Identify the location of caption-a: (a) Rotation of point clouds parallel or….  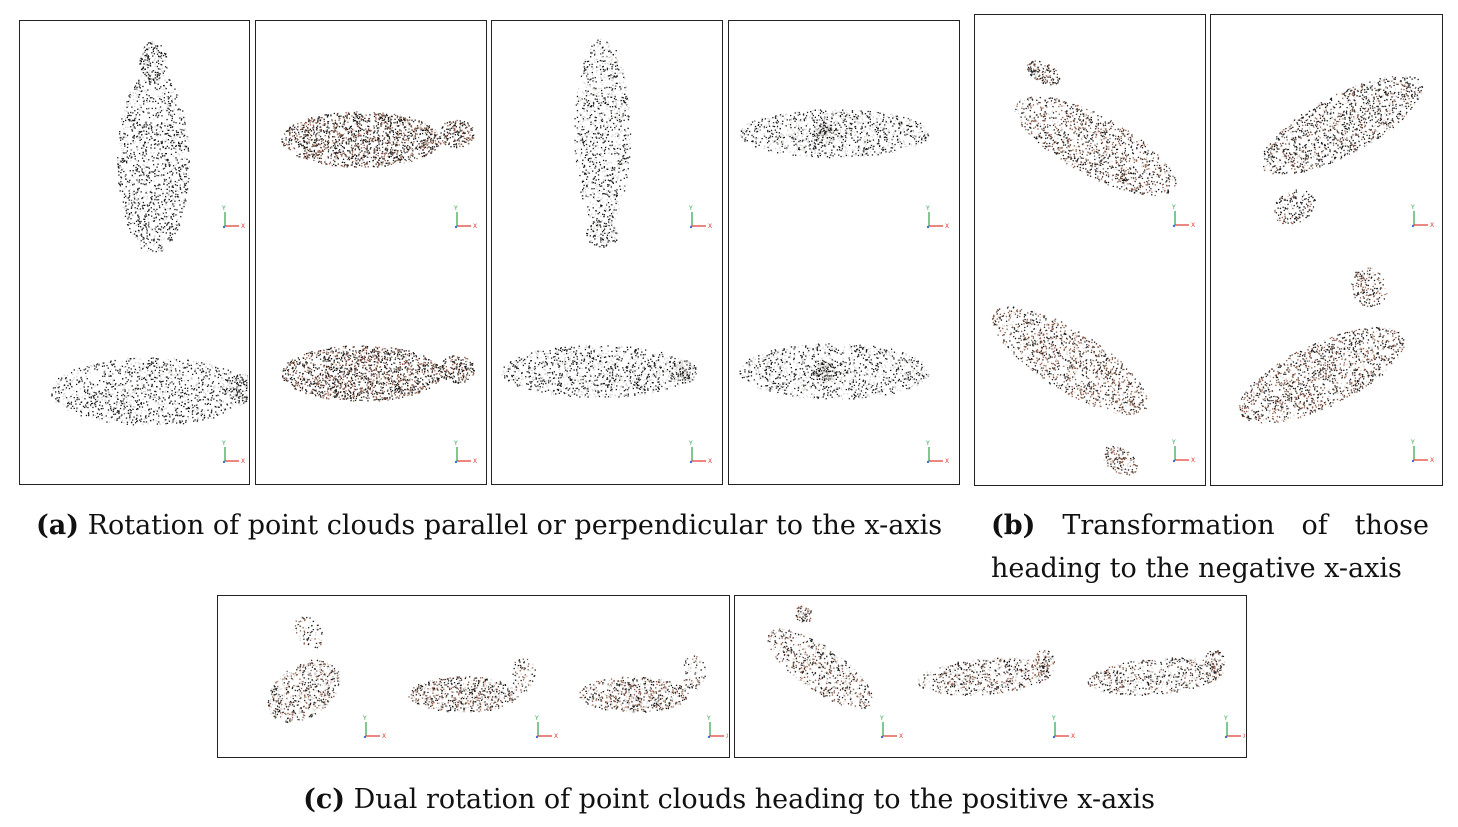
(490, 525).